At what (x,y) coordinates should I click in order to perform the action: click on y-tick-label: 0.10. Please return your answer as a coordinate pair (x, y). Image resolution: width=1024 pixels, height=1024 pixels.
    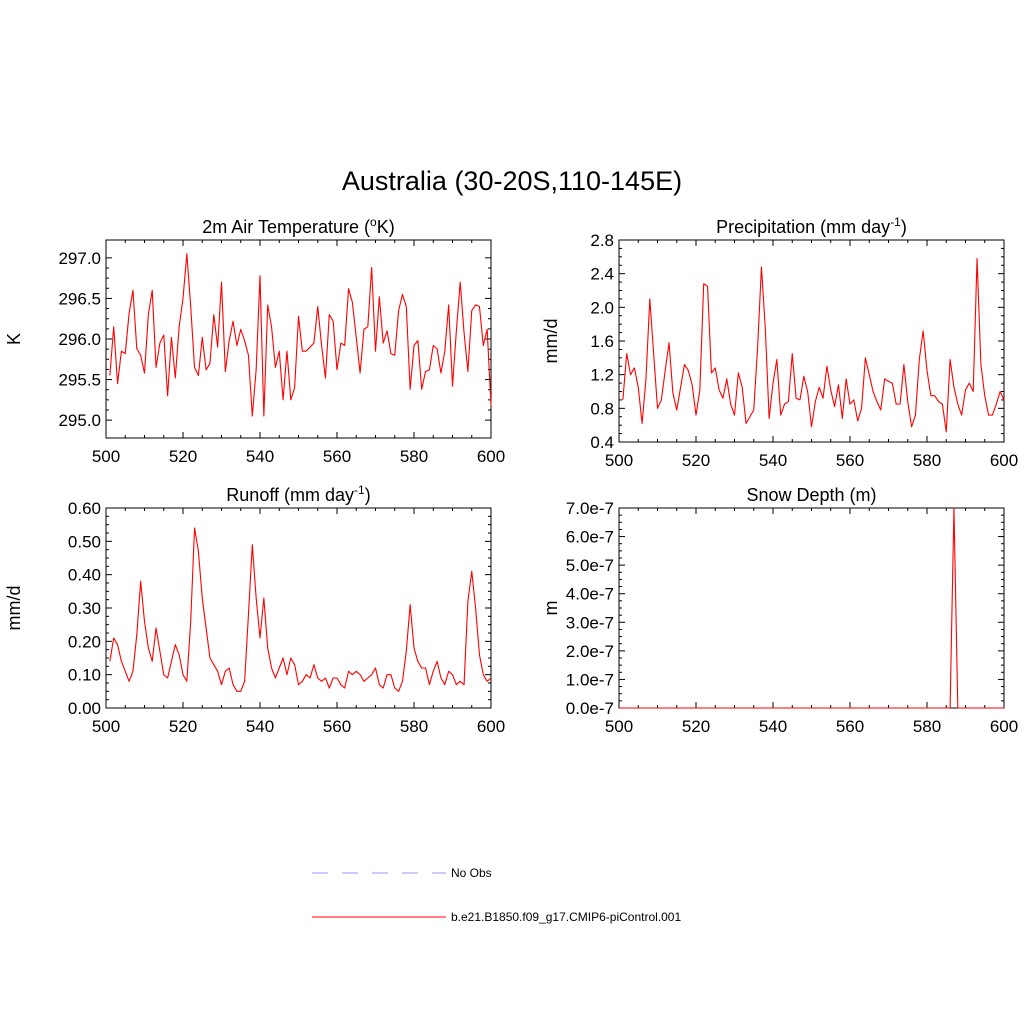
    Looking at the image, I should click on (84, 675).